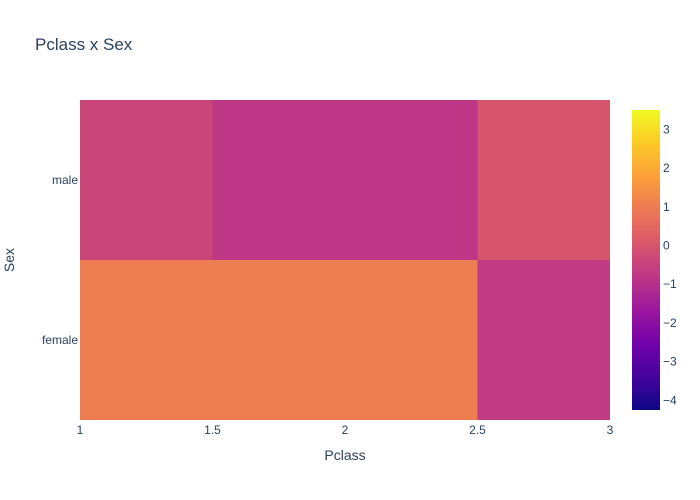 This screenshot has height=500, width=700. What do you see at coordinates (670, 284) in the screenshot?
I see `colorbar-tick-label: −1` at bounding box center [670, 284].